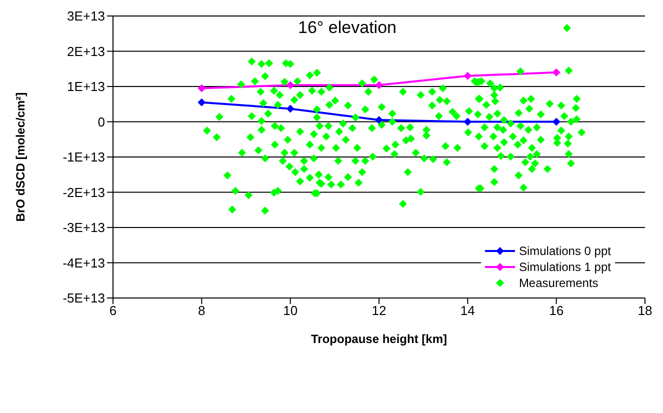 This screenshot has height=413, width=663. Describe the element at coordinates (113, 310) in the screenshot. I see `x-tick-label: 6` at that location.